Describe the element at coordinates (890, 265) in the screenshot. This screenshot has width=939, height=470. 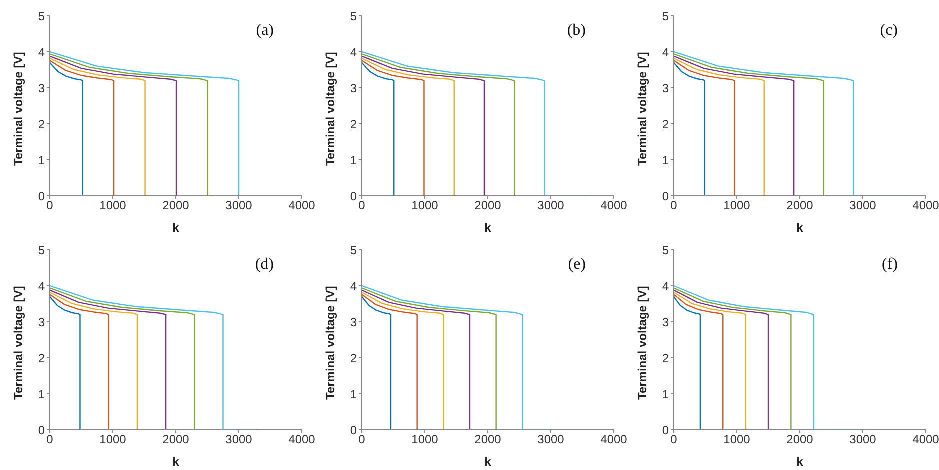
I see `annotation: (f)` at that location.